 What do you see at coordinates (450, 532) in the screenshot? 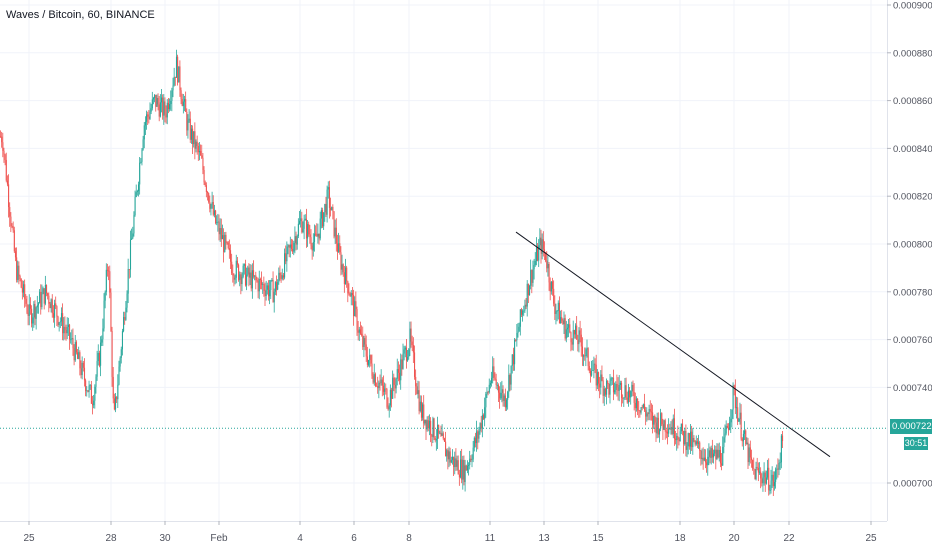
I see `time-axis: 25 28 30 Feb 4 6 8 11 13 15 18 20 22 25` at bounding box center [450, 532].